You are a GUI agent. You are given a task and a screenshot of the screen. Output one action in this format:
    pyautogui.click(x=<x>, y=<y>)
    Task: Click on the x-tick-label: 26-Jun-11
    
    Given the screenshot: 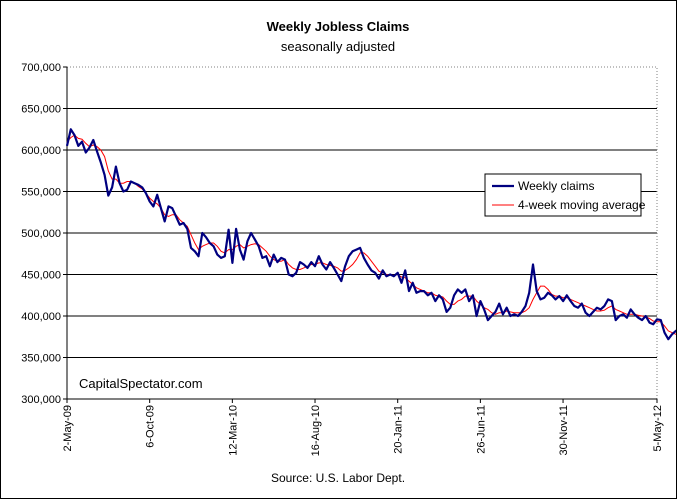 What is the action you would take?
    pyautogui.click(x=481, y=429)
    